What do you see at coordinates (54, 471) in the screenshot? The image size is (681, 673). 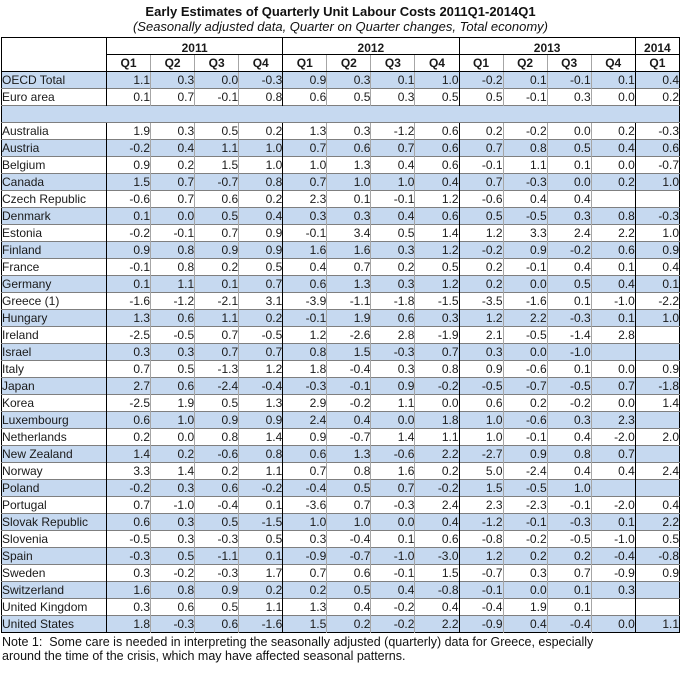 I see `row-label: Norway` at bounding box center [54, 471].